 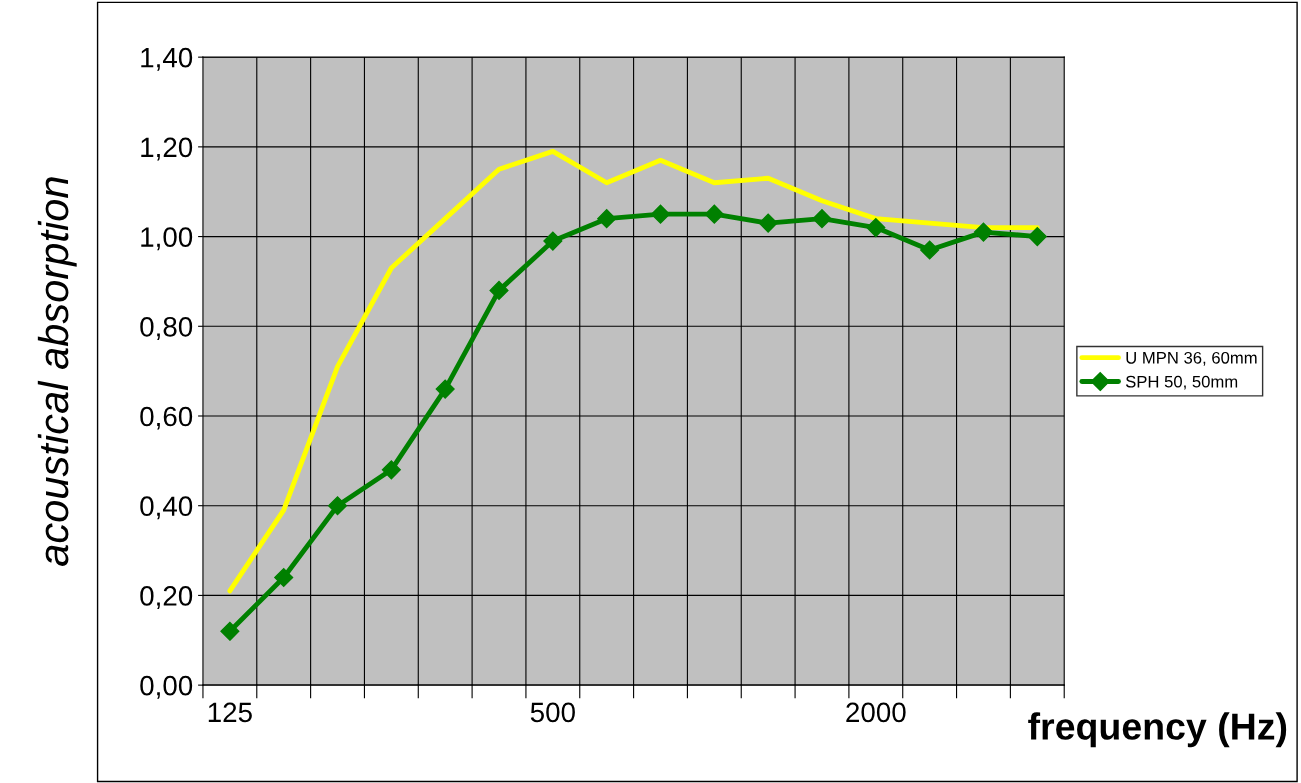 I want to click on legend-label: U MPN 36, 60mm, so click(x=1191, y=358).